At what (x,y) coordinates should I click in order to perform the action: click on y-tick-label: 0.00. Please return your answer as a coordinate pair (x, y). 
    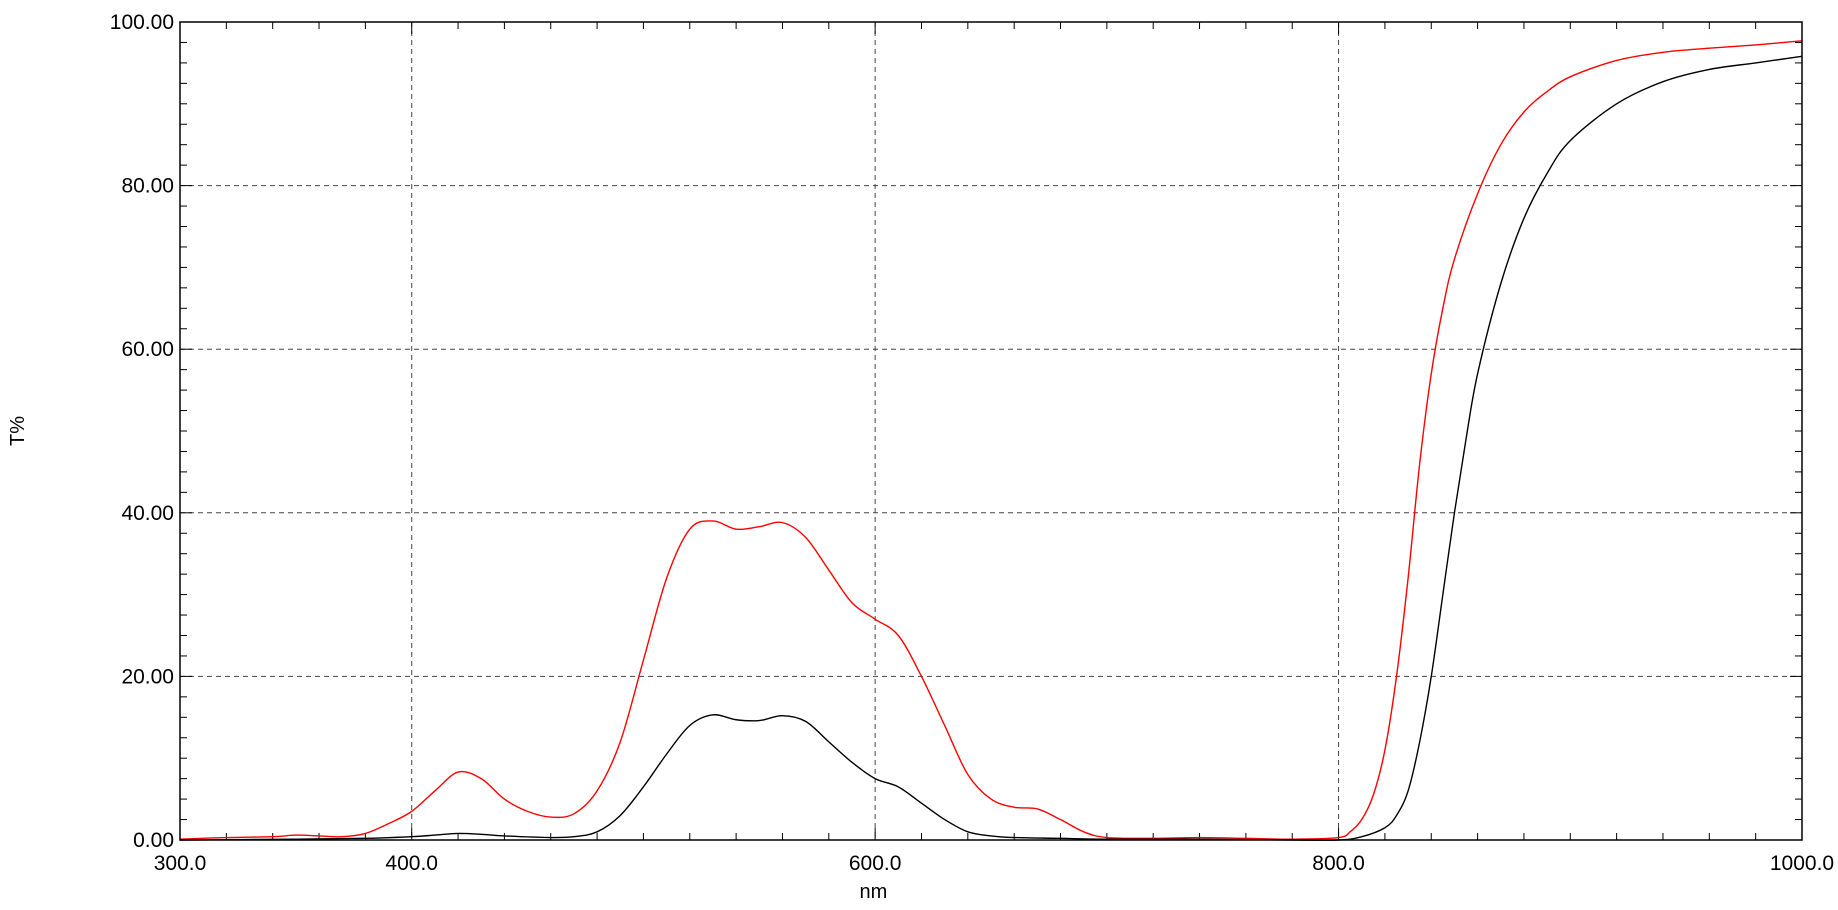
    Looking at the image, I should click on (153, 840).